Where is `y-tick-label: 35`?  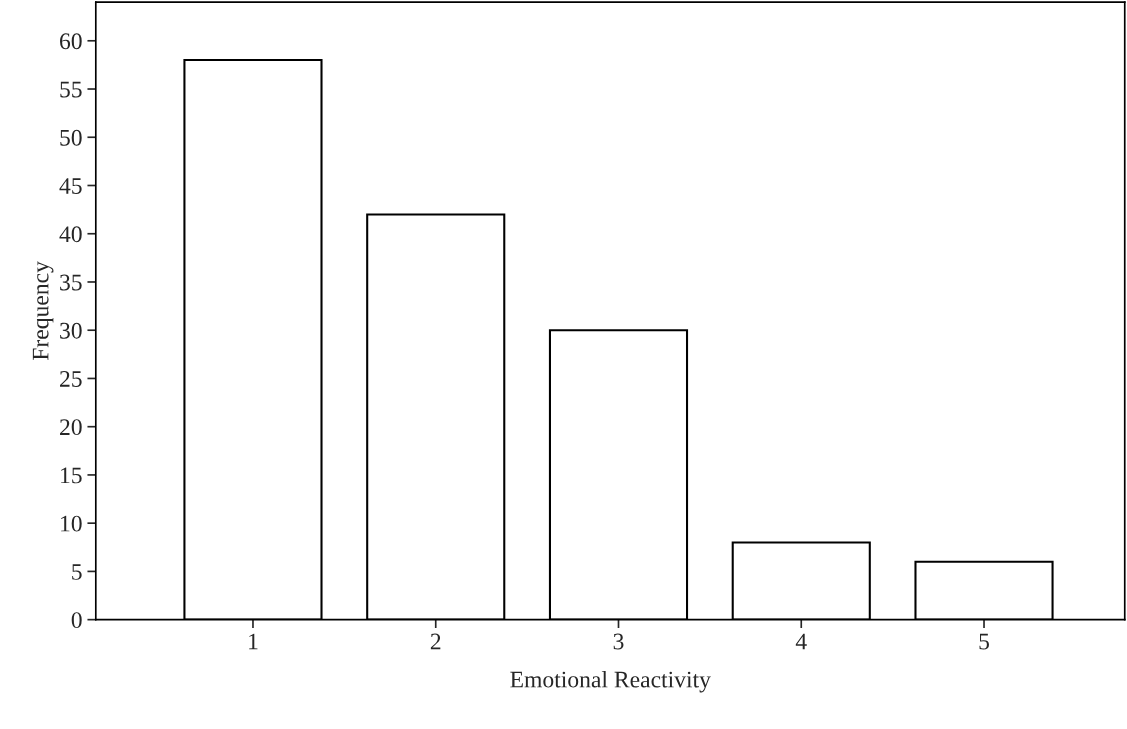 y-tick-label: 35 is located at coordinates (71, 282).